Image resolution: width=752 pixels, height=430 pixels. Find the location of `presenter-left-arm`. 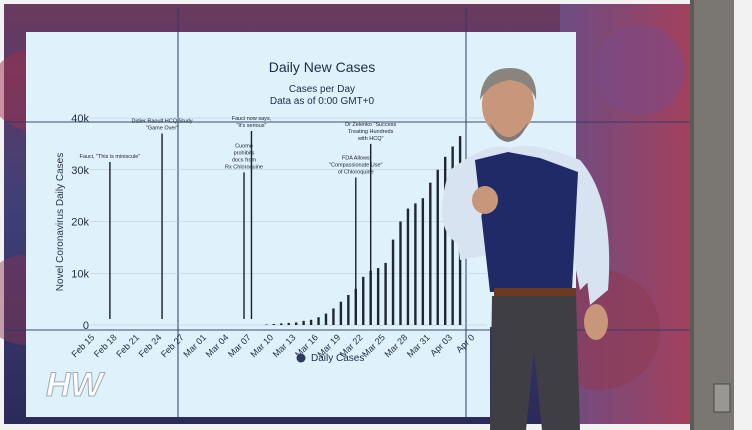

presenter-left-arm is located at coordinates (466, 206).